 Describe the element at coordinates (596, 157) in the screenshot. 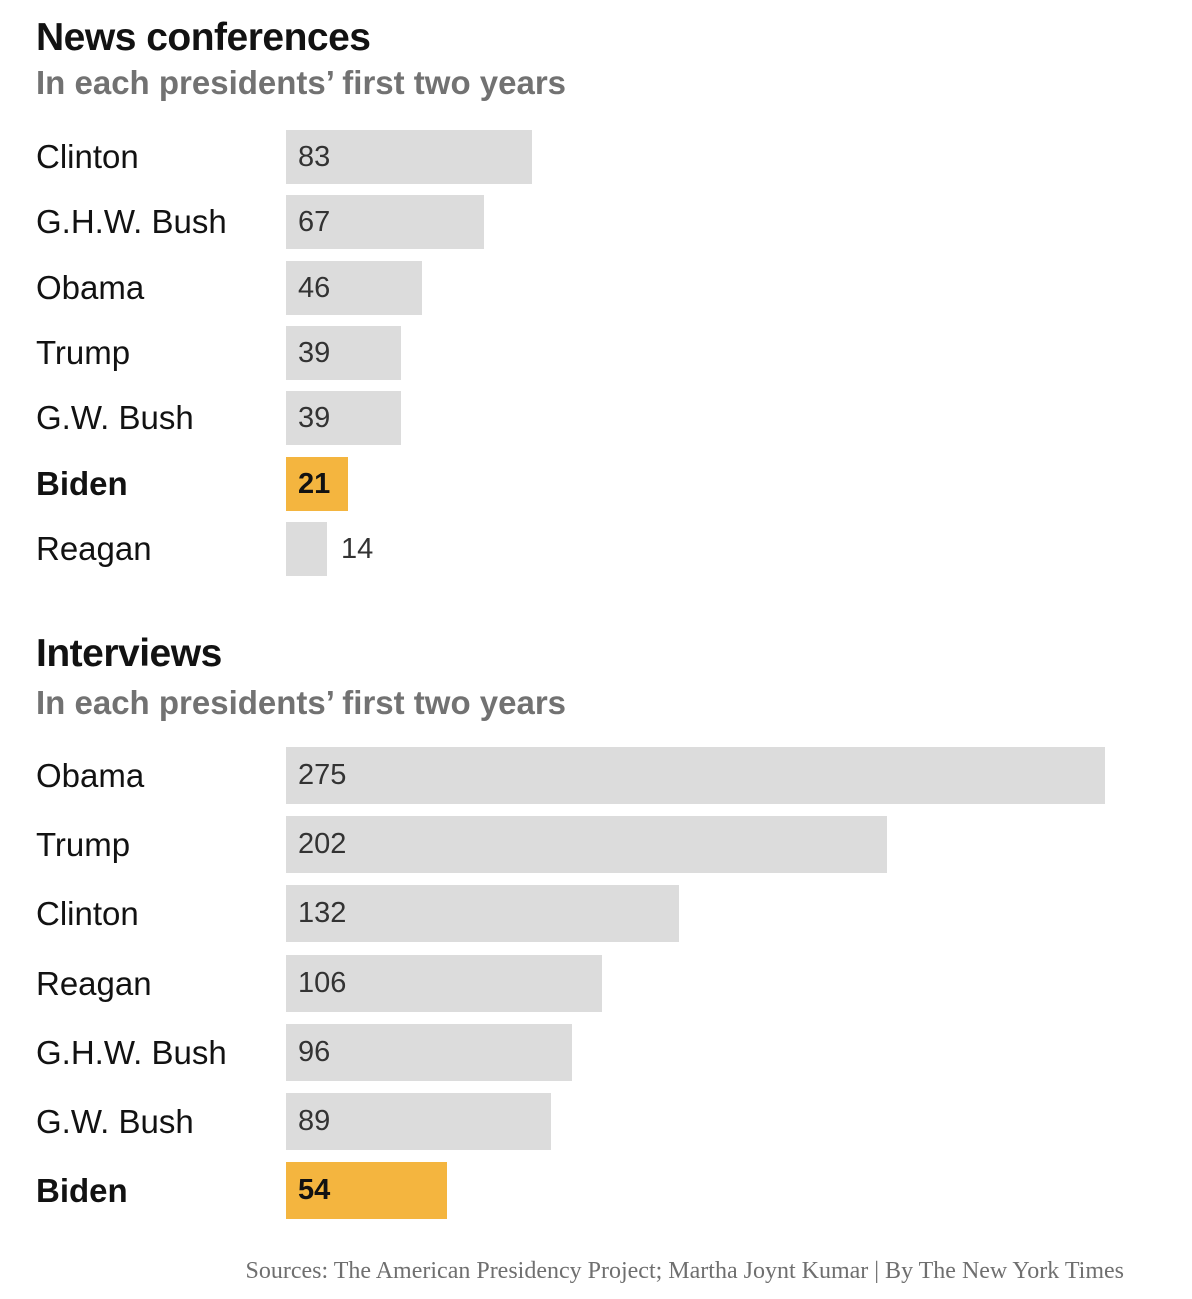

I see `bar-row: Clinton 83` at that location.